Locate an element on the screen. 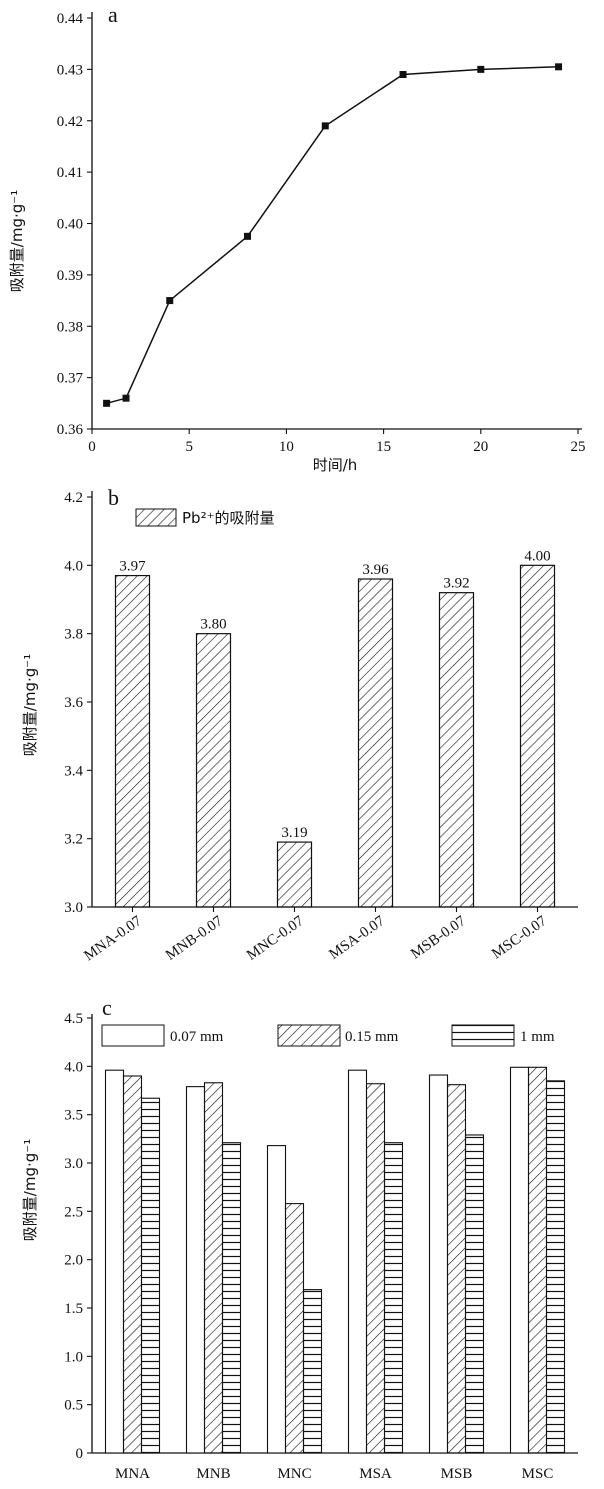 The image size is (604, 1489). chart-a-xticks: 0 5 10 15 20 25 is located at coordinates (337, 442).